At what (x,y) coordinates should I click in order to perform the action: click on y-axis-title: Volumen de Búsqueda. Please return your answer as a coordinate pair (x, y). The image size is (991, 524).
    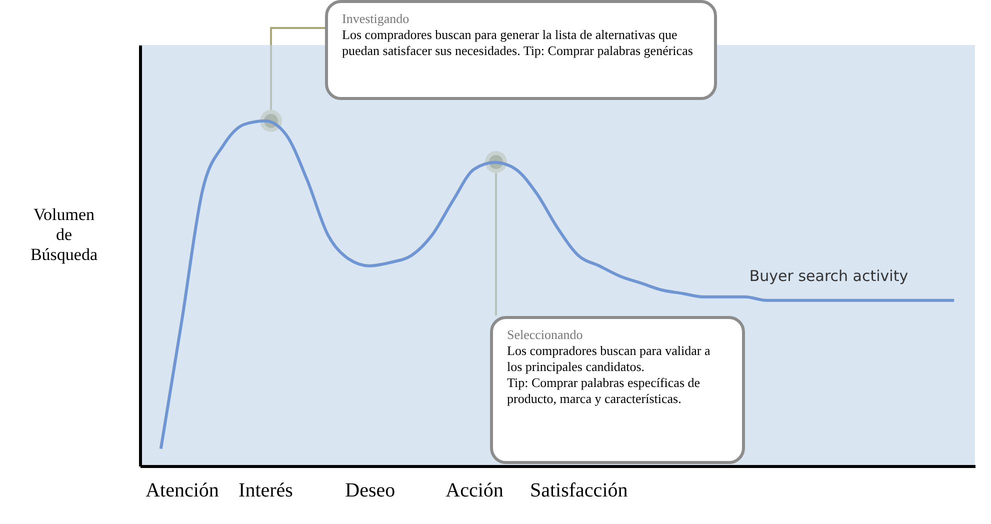
    Looking at the image, I should click on (64, 235).